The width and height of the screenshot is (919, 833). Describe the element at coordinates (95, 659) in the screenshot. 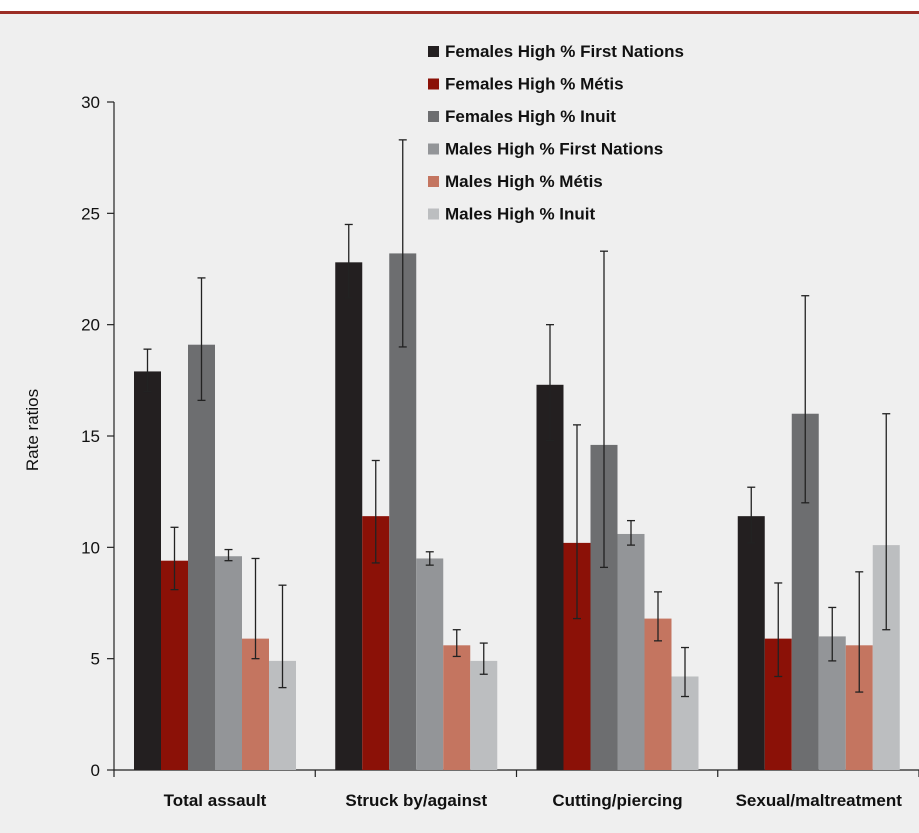

I see `y-tick-label: 5` at that location.